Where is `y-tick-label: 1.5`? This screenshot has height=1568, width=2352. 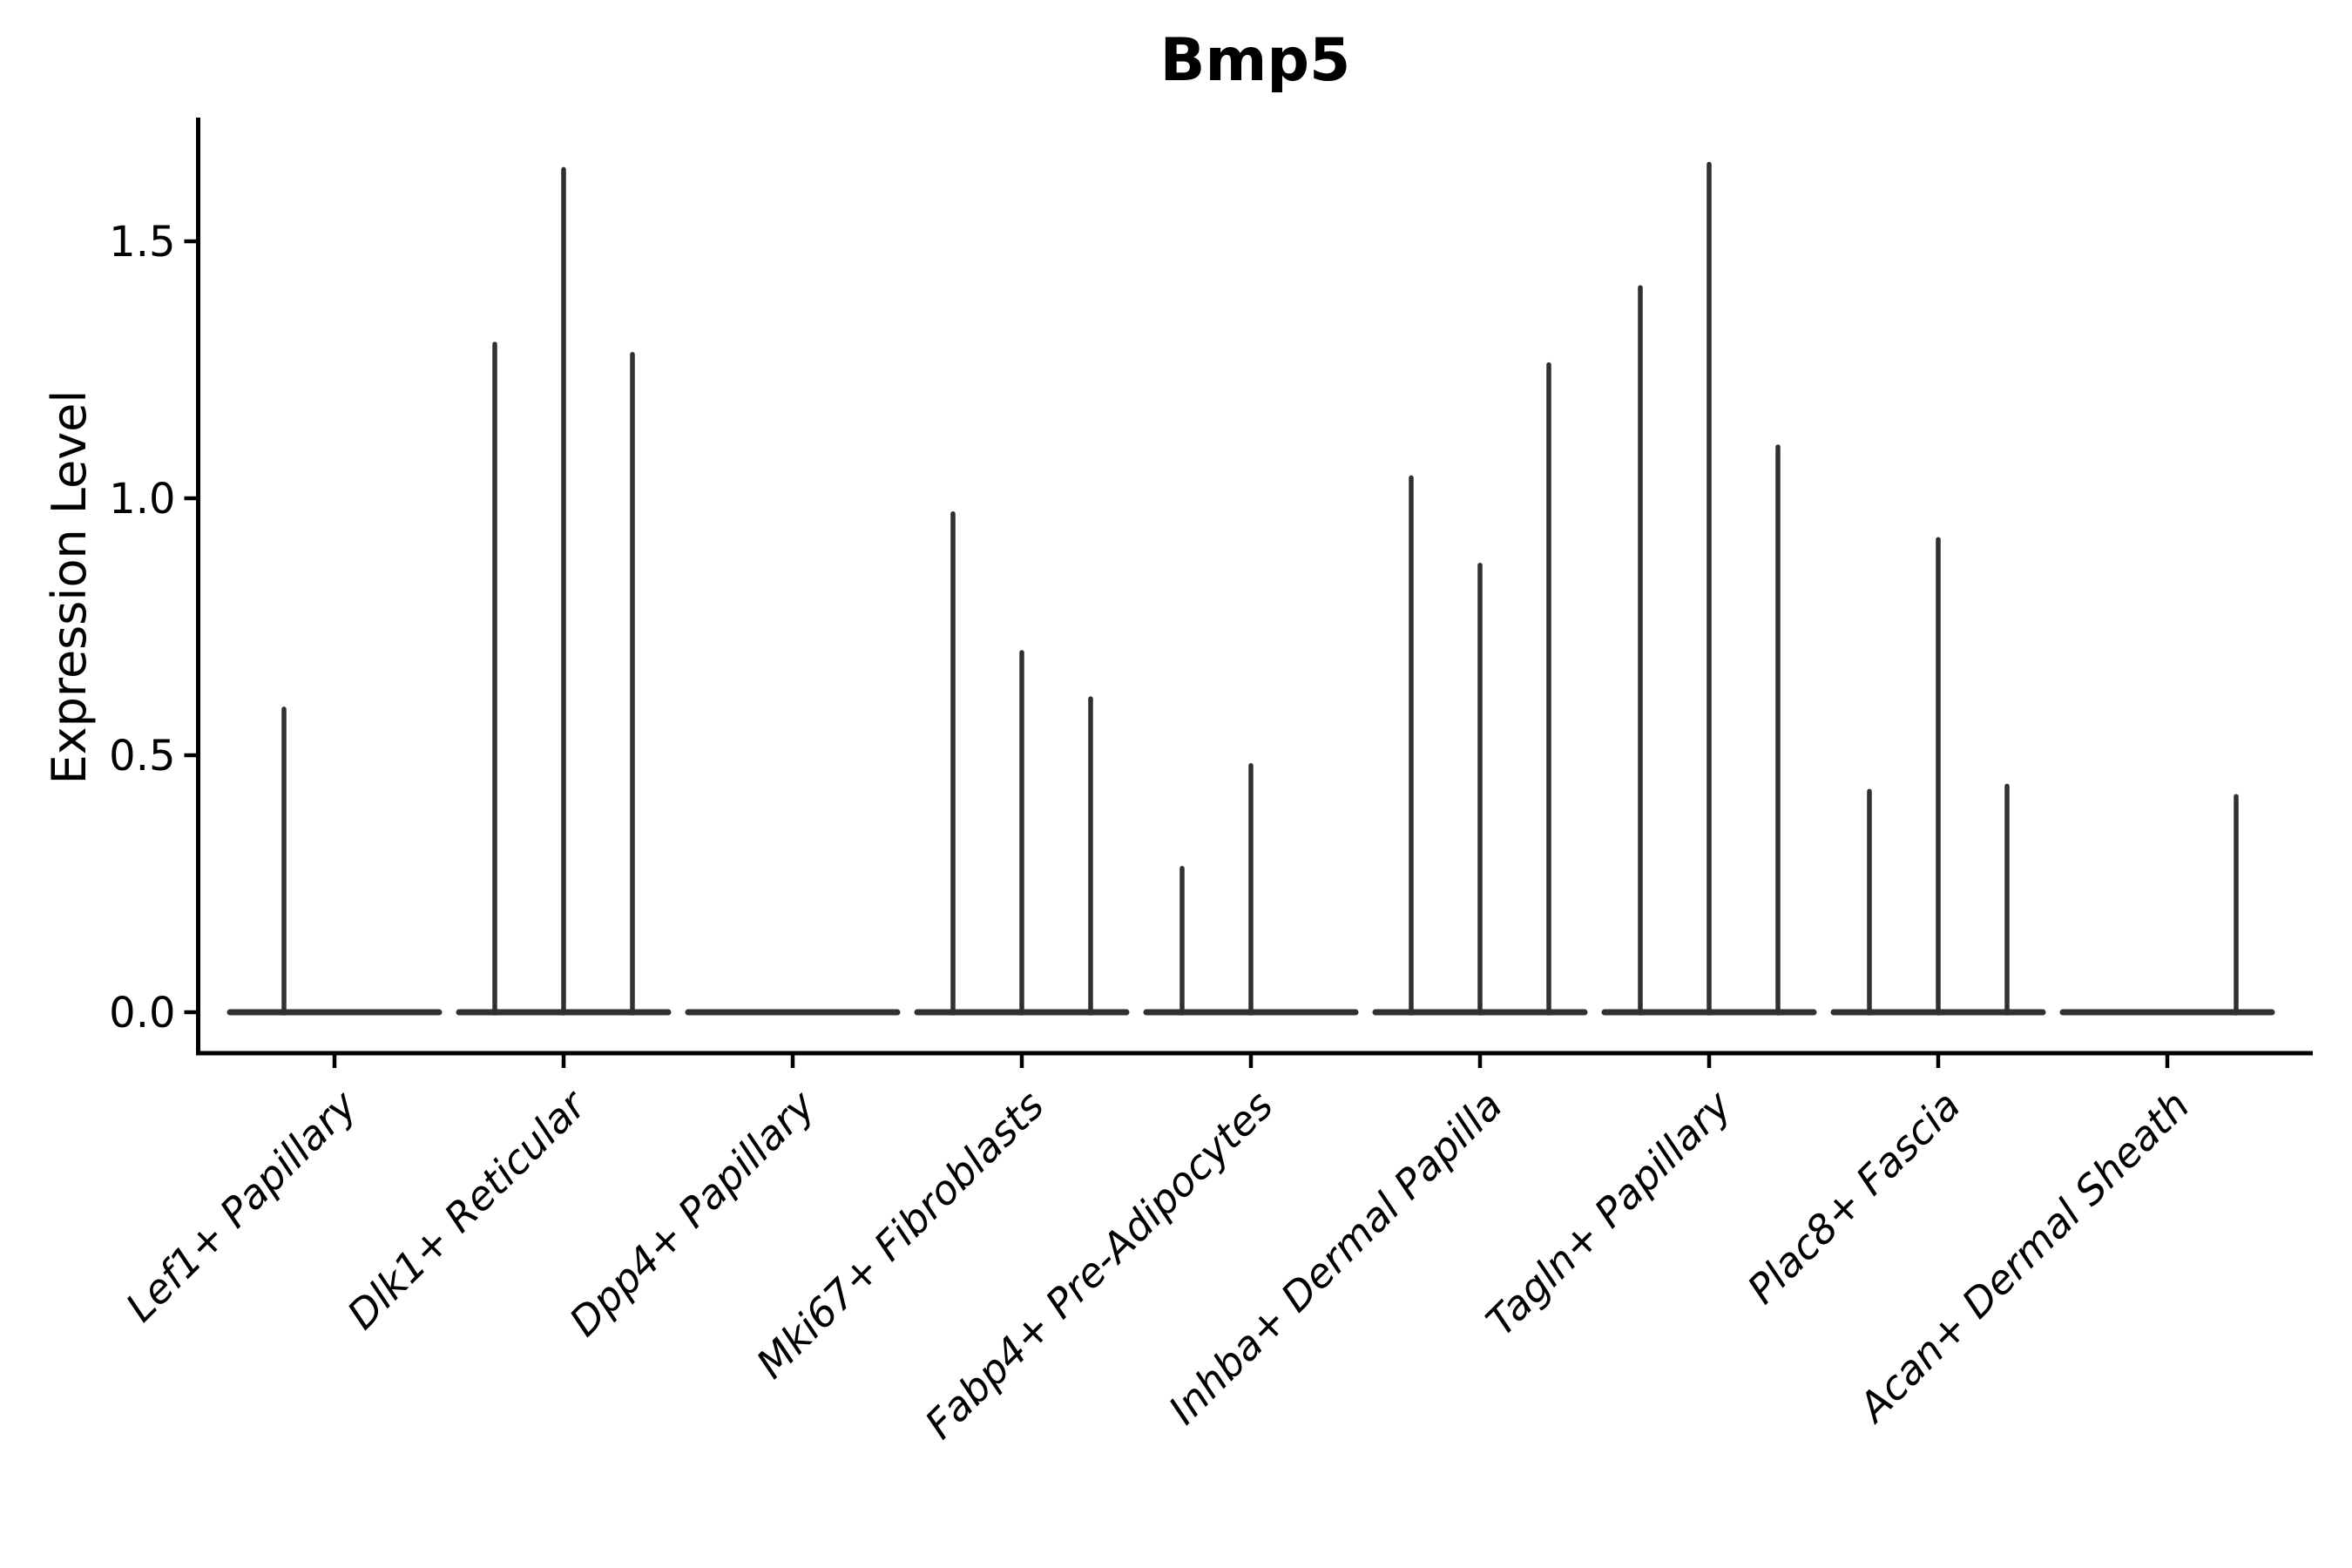 y-tick-label: 1.5 is located at coordinates (142, 242).